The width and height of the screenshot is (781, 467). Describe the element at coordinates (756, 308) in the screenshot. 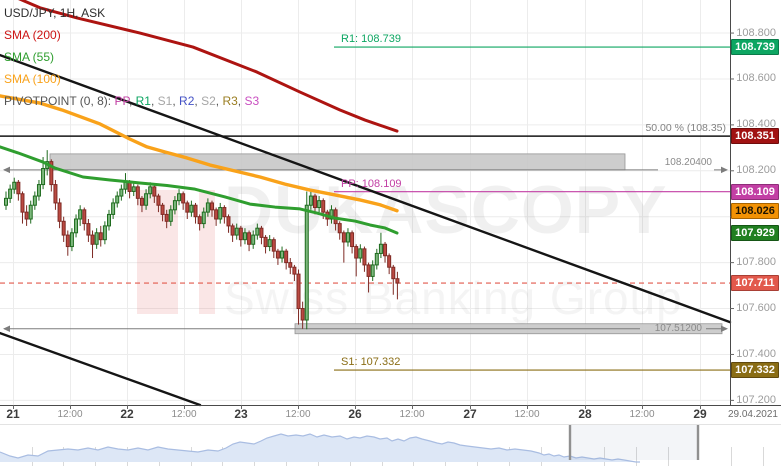

I see `price-tick-label: 107.600` at that location.